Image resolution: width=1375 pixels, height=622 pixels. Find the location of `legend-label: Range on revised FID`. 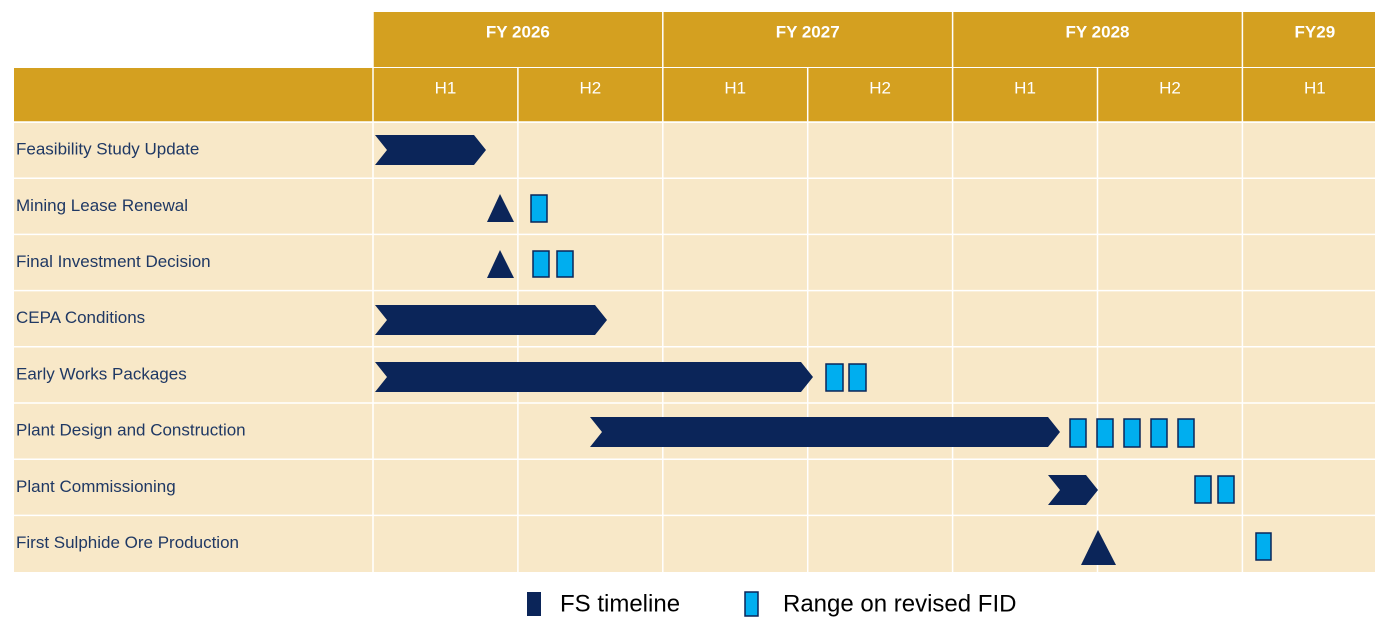

legend-label: Range on revised FID is located at coordinates (899, 603).